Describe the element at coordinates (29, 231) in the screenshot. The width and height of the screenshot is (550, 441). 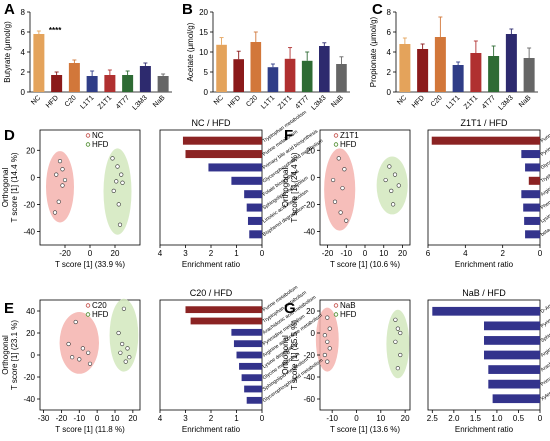
I see `y-tick-label: -40` at that location.